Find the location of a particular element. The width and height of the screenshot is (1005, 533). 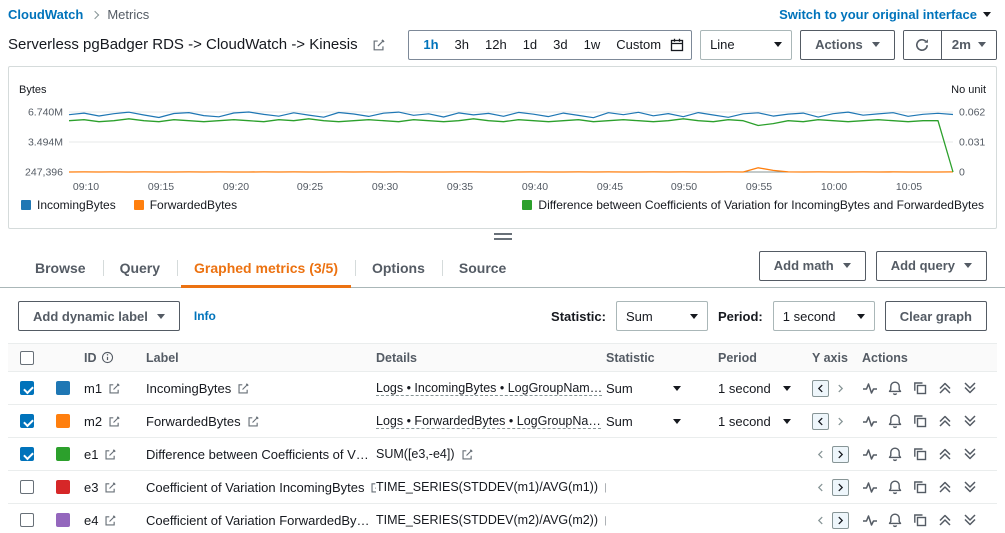

time-range-1h: 1h is located at coordinates (431, 44).